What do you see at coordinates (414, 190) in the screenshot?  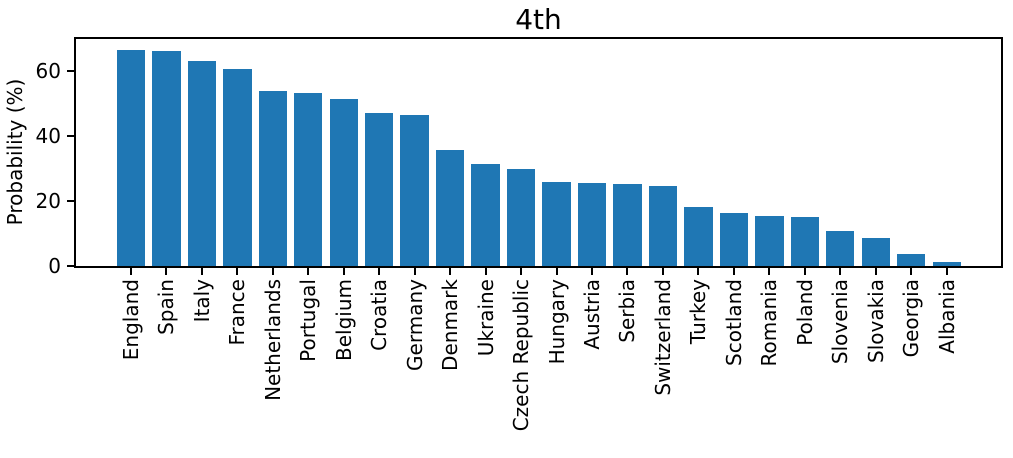 I see `bar-germany` at bounding box center [414, 190].